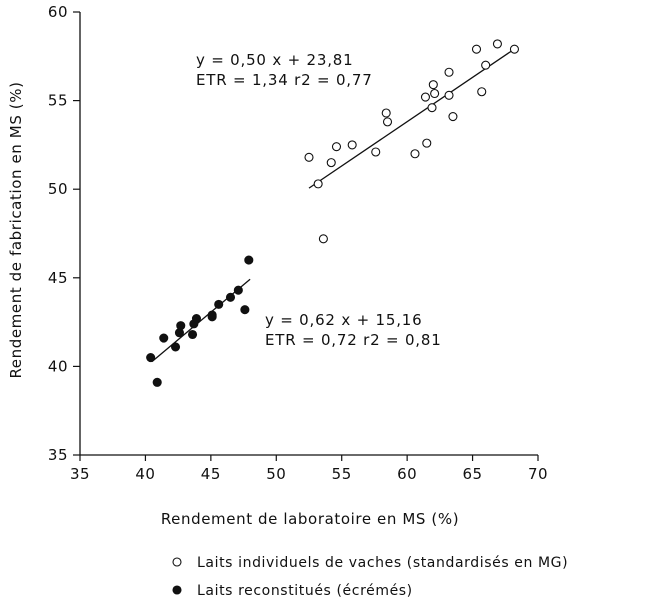 Image resolution: width=651 pixels, height=605 pixels. Describe the element at coordinates (177, 562) in the screenshot. I see `legend-open-circle-marker` at that location.